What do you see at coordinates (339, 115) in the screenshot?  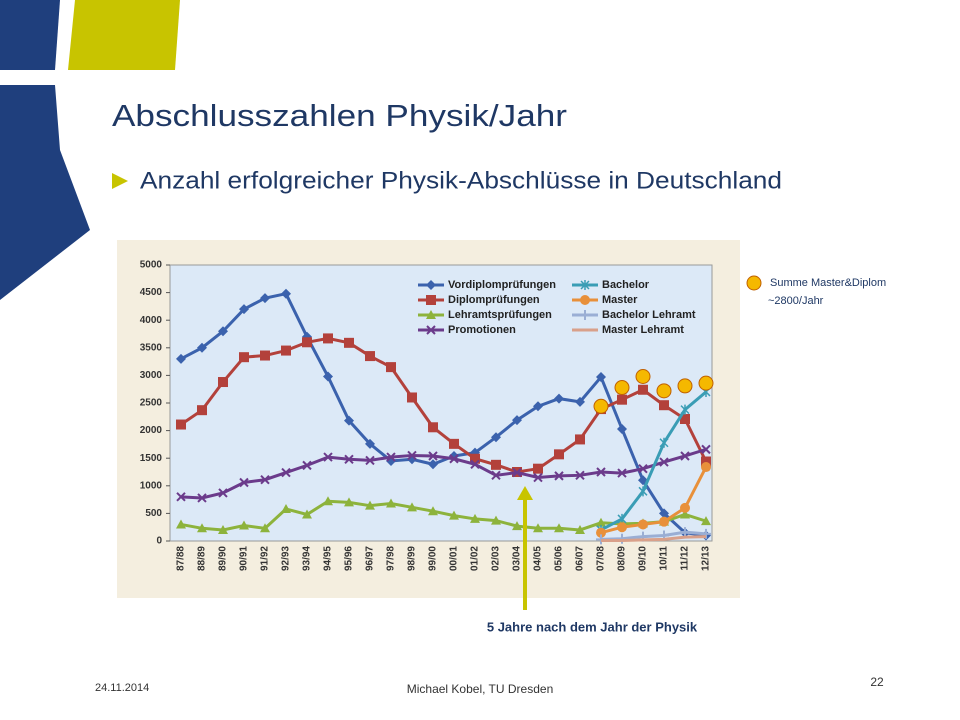 I see `slide-title: Abschlusszahlen Physik/Jahr` at bounding box center [339, 115].